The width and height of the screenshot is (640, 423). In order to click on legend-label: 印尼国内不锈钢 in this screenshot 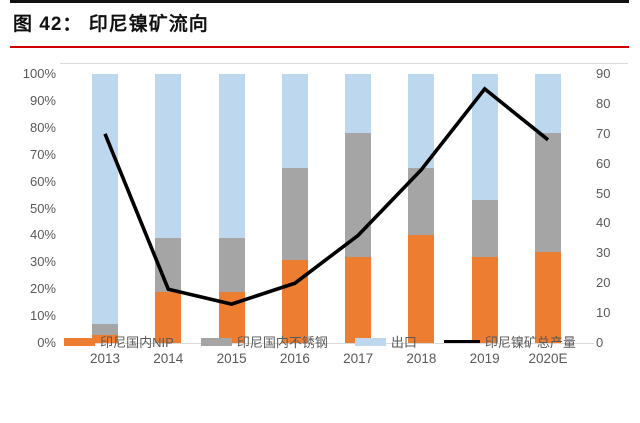, I will do `click(282, 342)`.